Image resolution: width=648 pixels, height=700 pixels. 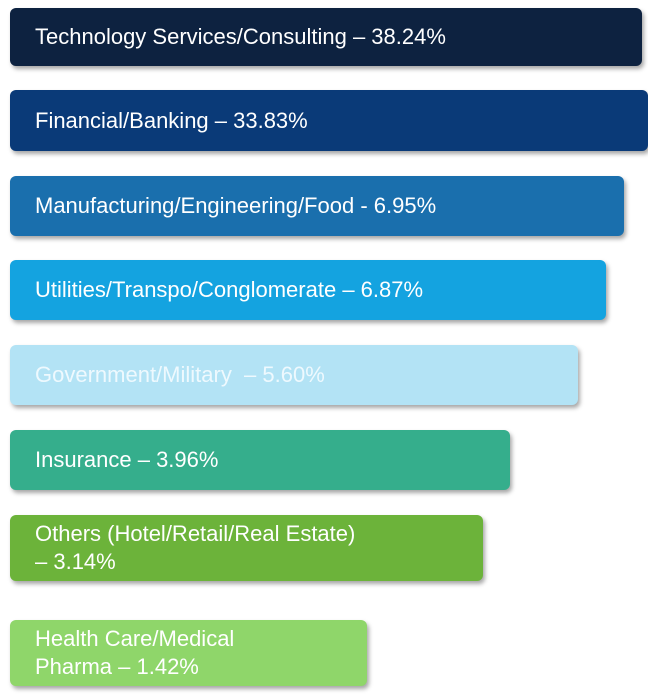 What do you see at coordinates (260, 460) in the screenshot?
I see `category-bar: Insurance – 3.96%` at bounding box center [260, 460].